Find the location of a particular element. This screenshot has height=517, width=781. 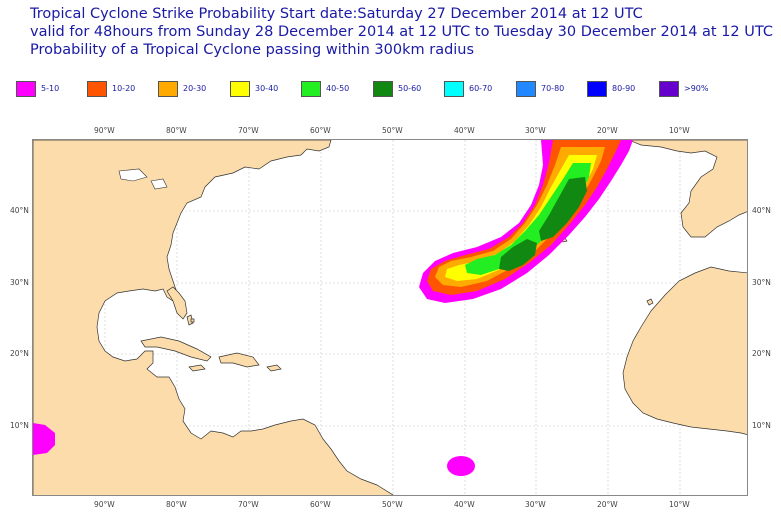

legend-label: 80-90 is located at coordinates (624, 88).